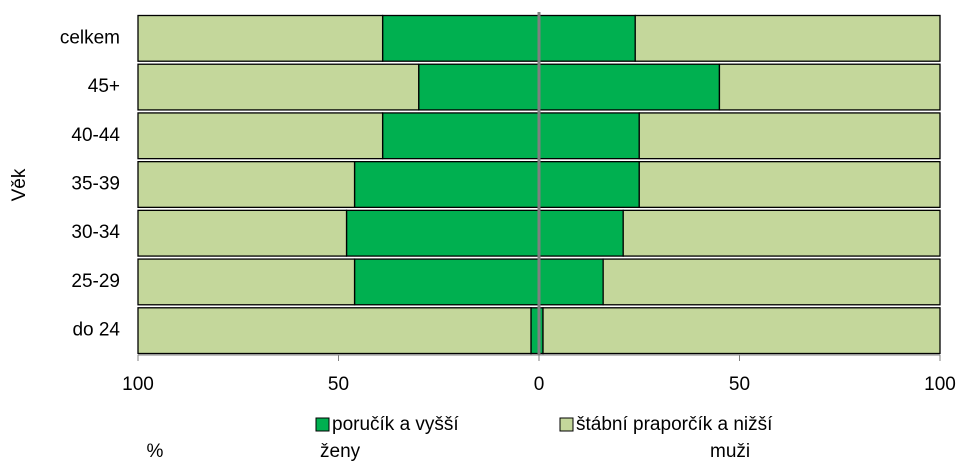 The image size is (965, 462). Describe the element at coordinates (95, 281) in the screenshot. I see `y-tick-label: 25-29` at that location.